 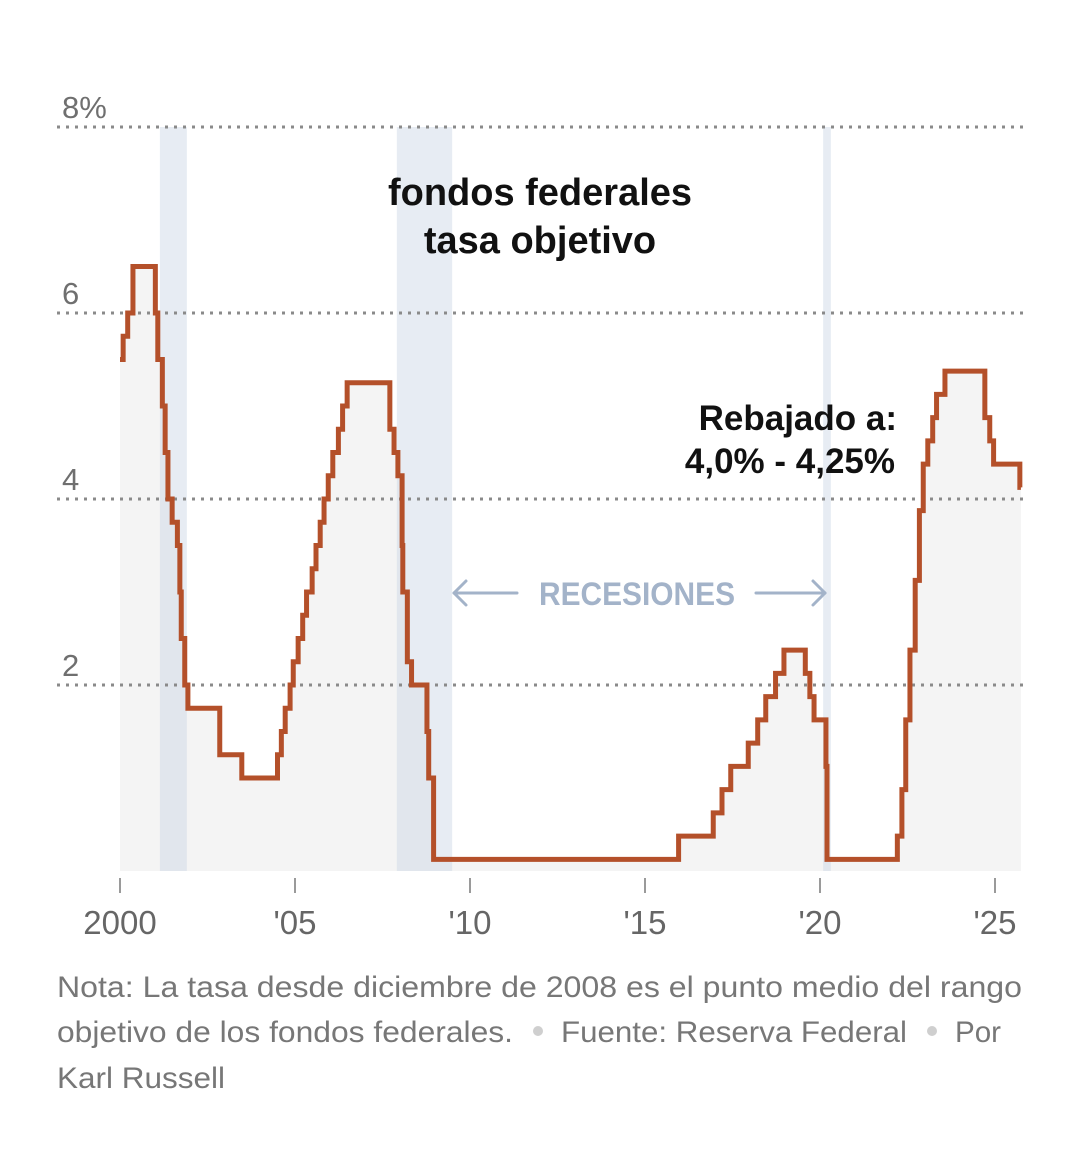 What do you see at coordinates (550, 909) in the screenshot?
I see `x-axis: 2000 '05 '10 '15 '20 '25` at bounding box center [550, 909].